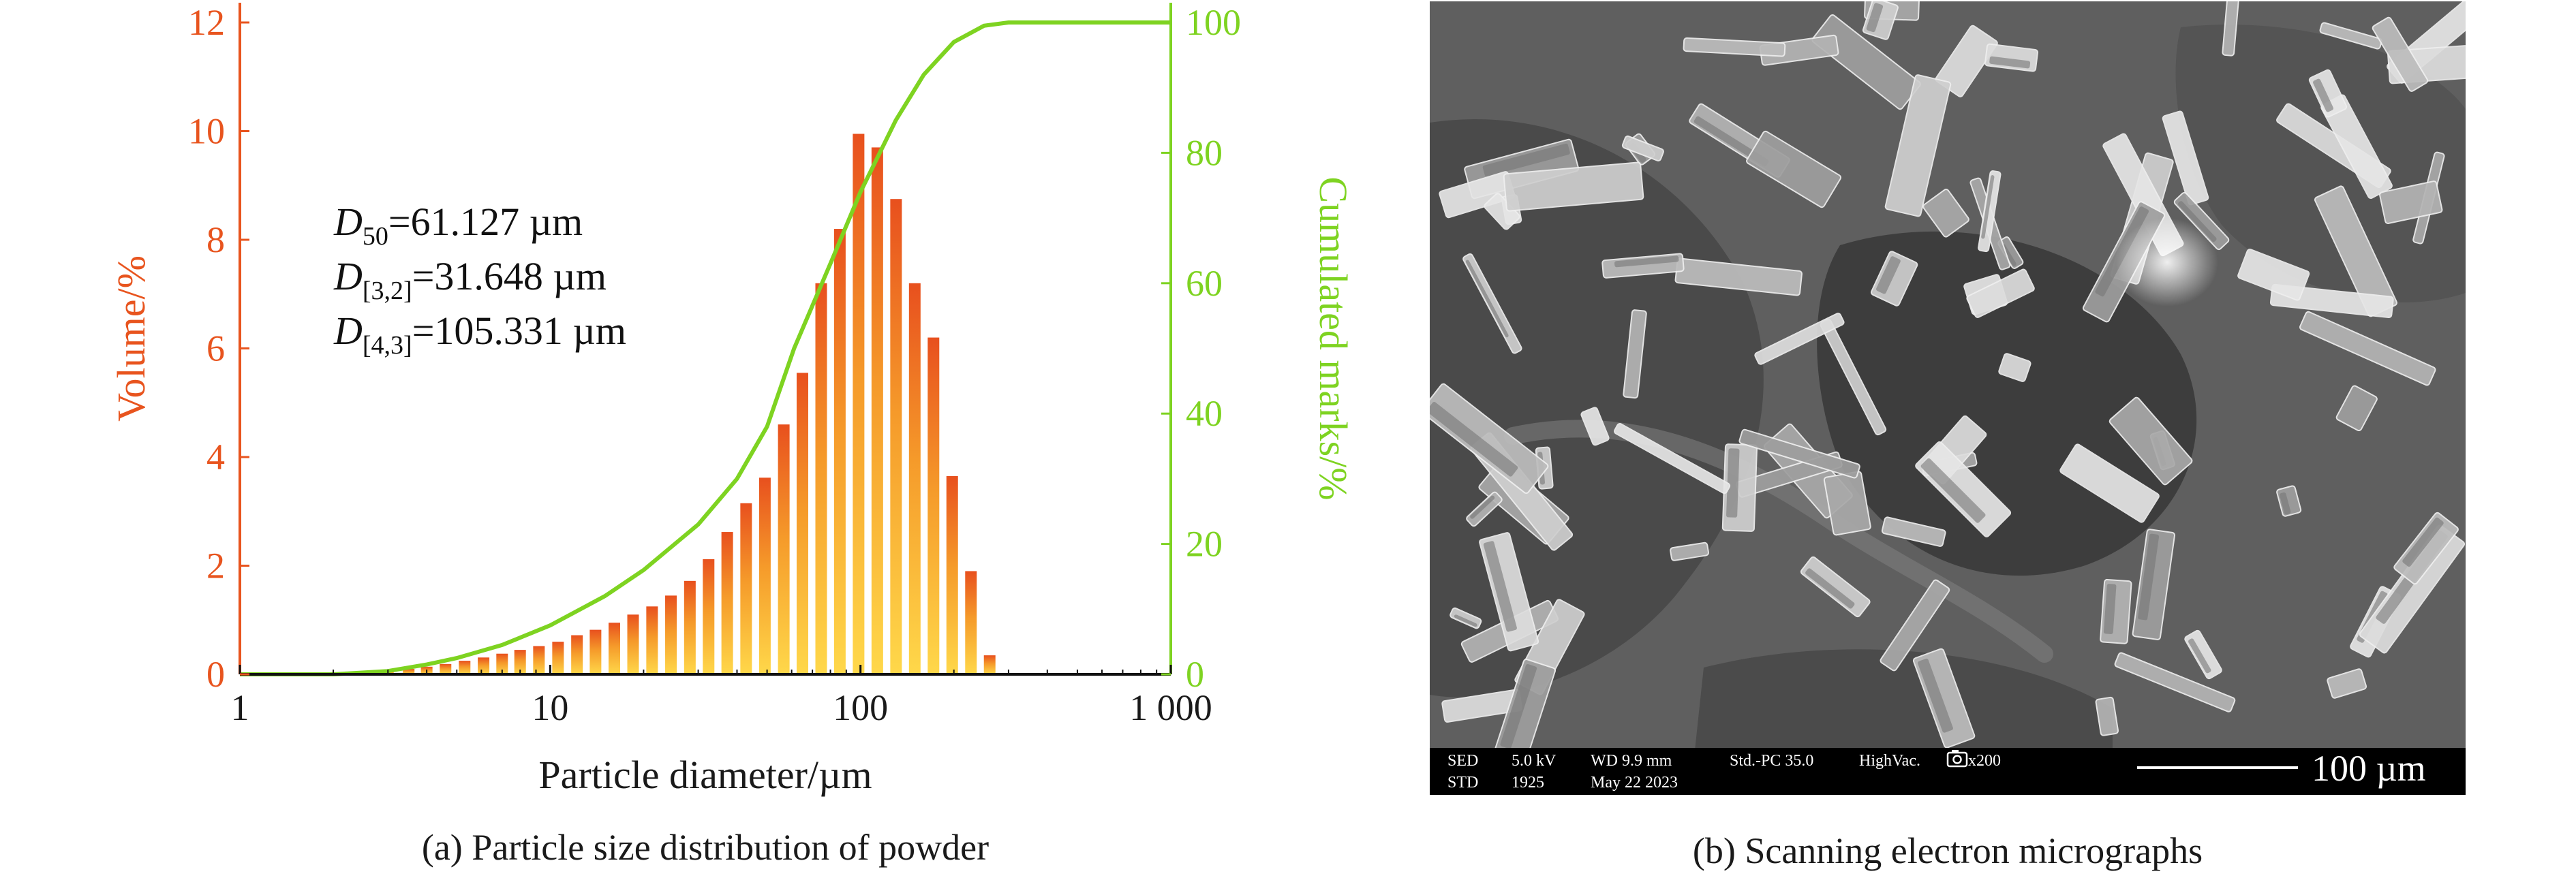 Image resolution: width=2576 pixels, height=878 pixels. What do you see at coordinates (470, 279) in the screenshot?
I see `stat-d32: D[3,2]=31.648 µm` at bounding box center [470, 279].